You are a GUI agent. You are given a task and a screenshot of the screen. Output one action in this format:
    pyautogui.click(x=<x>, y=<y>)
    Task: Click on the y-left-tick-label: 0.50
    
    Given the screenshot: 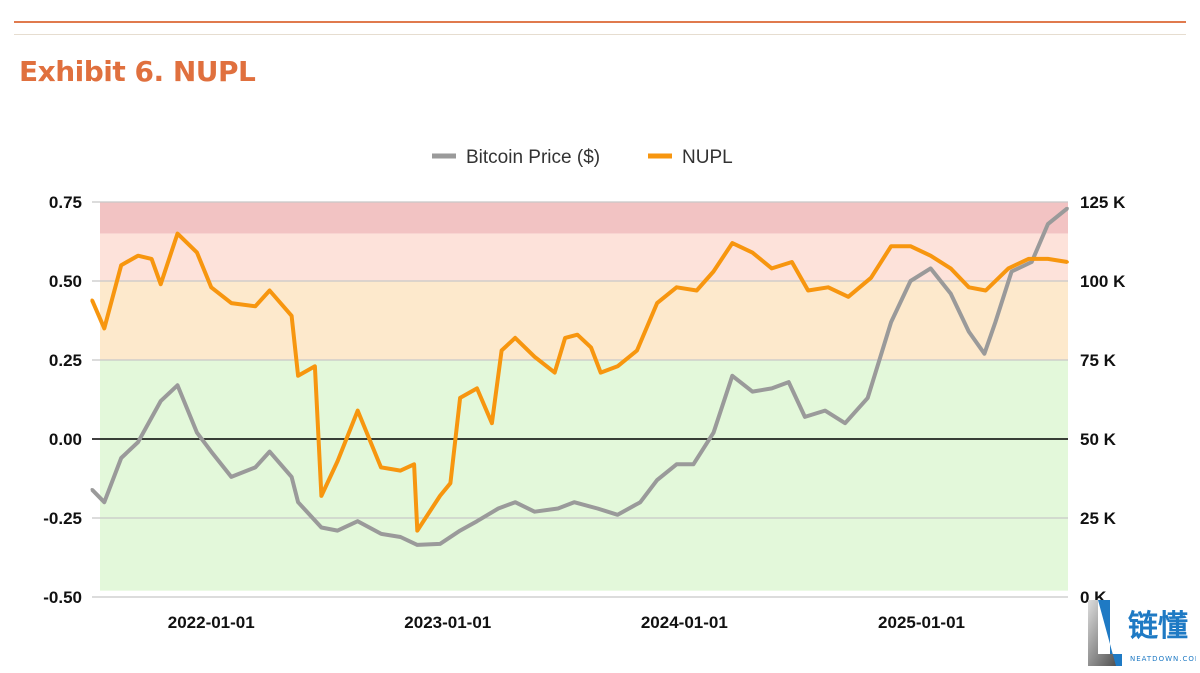 What is the action you would take?
    pyautogui.click(x=65, y=281)
    